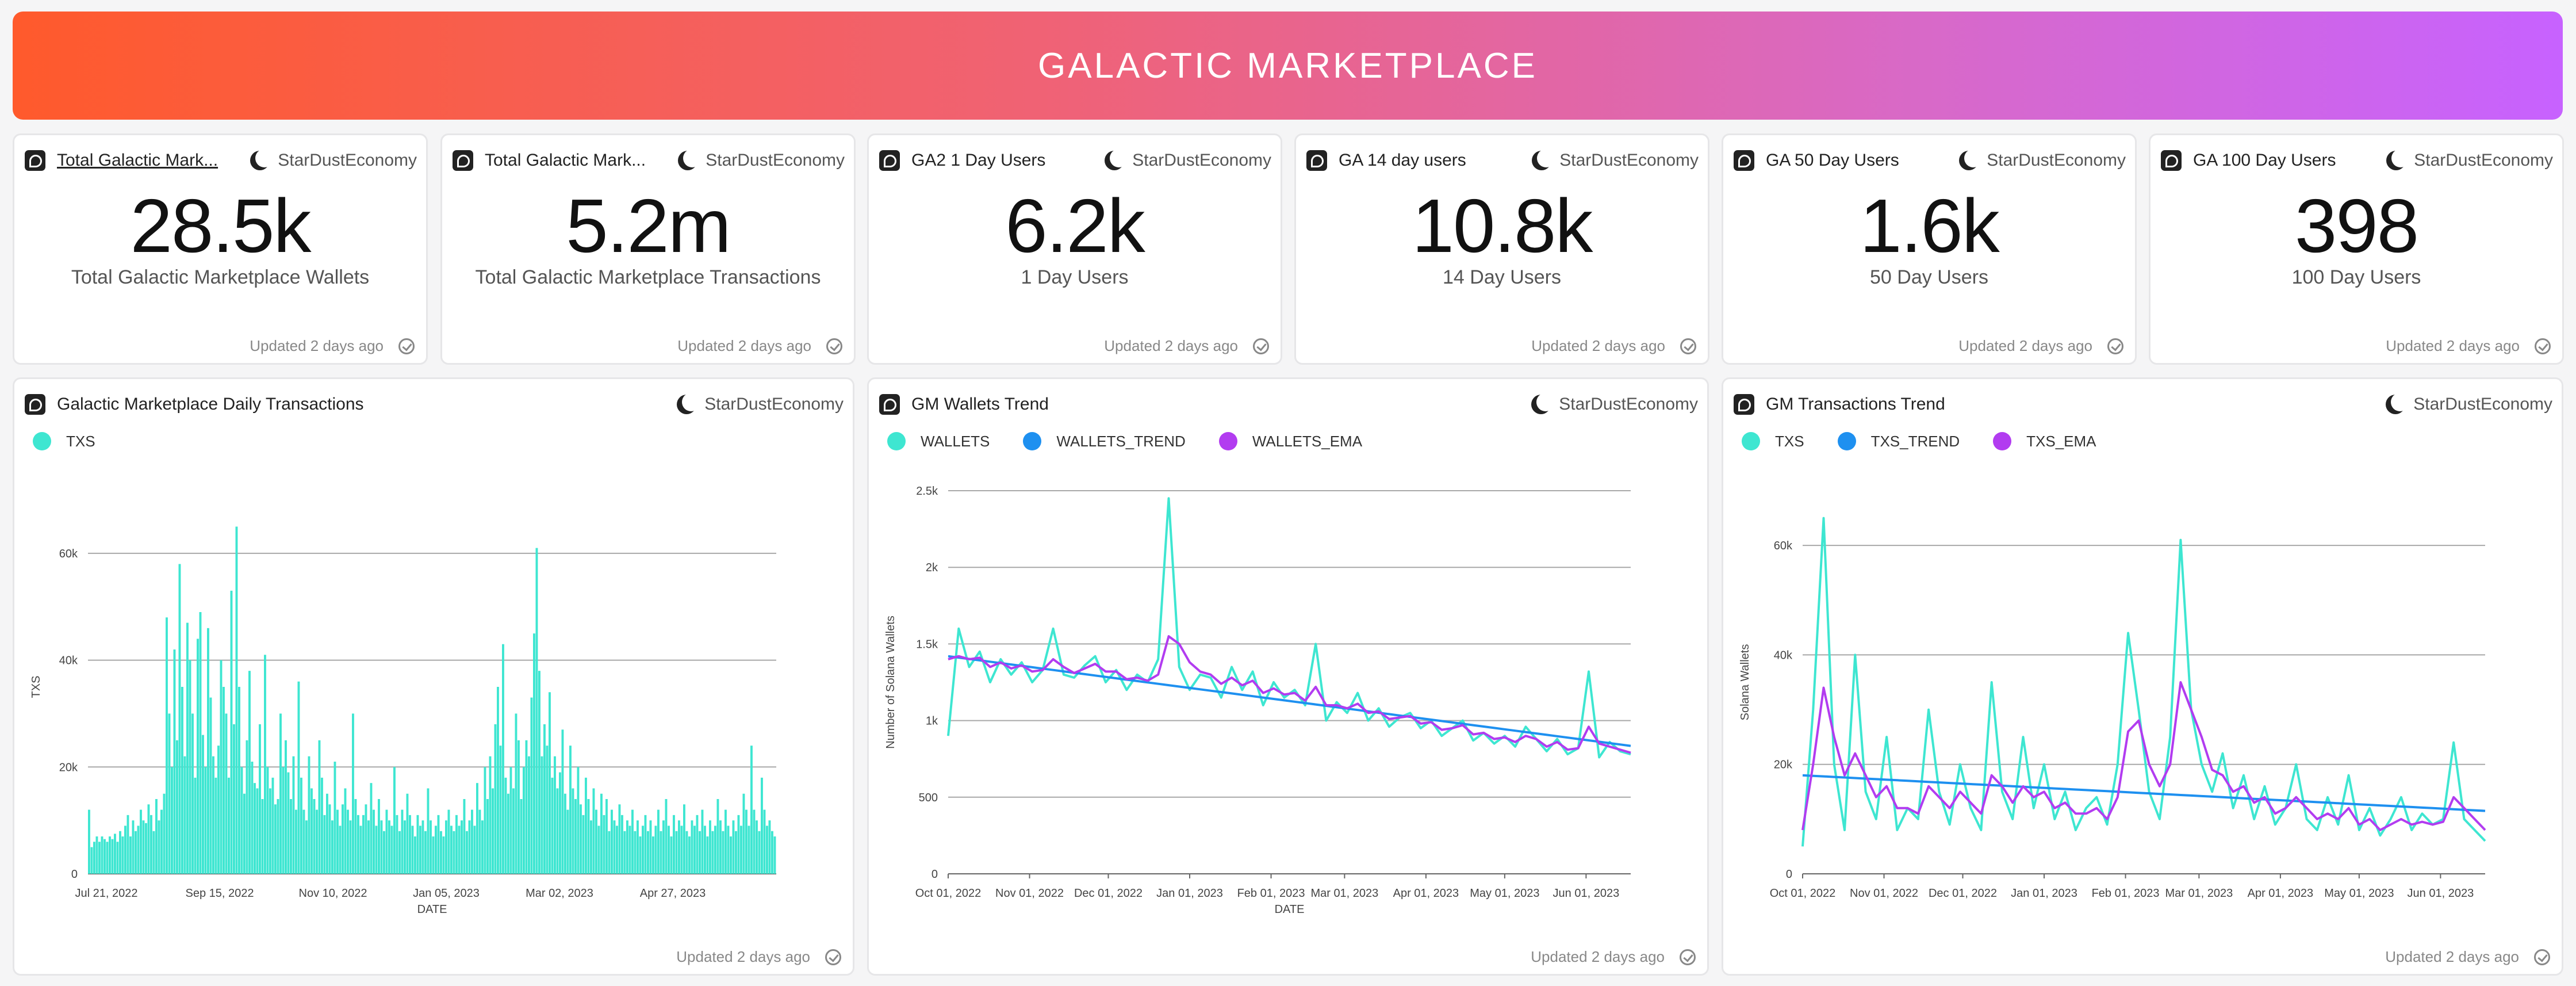  I want to click on chart-legend: WALLETS WALLETS_TREND WALLETS_EMA, so click(1141, 441).